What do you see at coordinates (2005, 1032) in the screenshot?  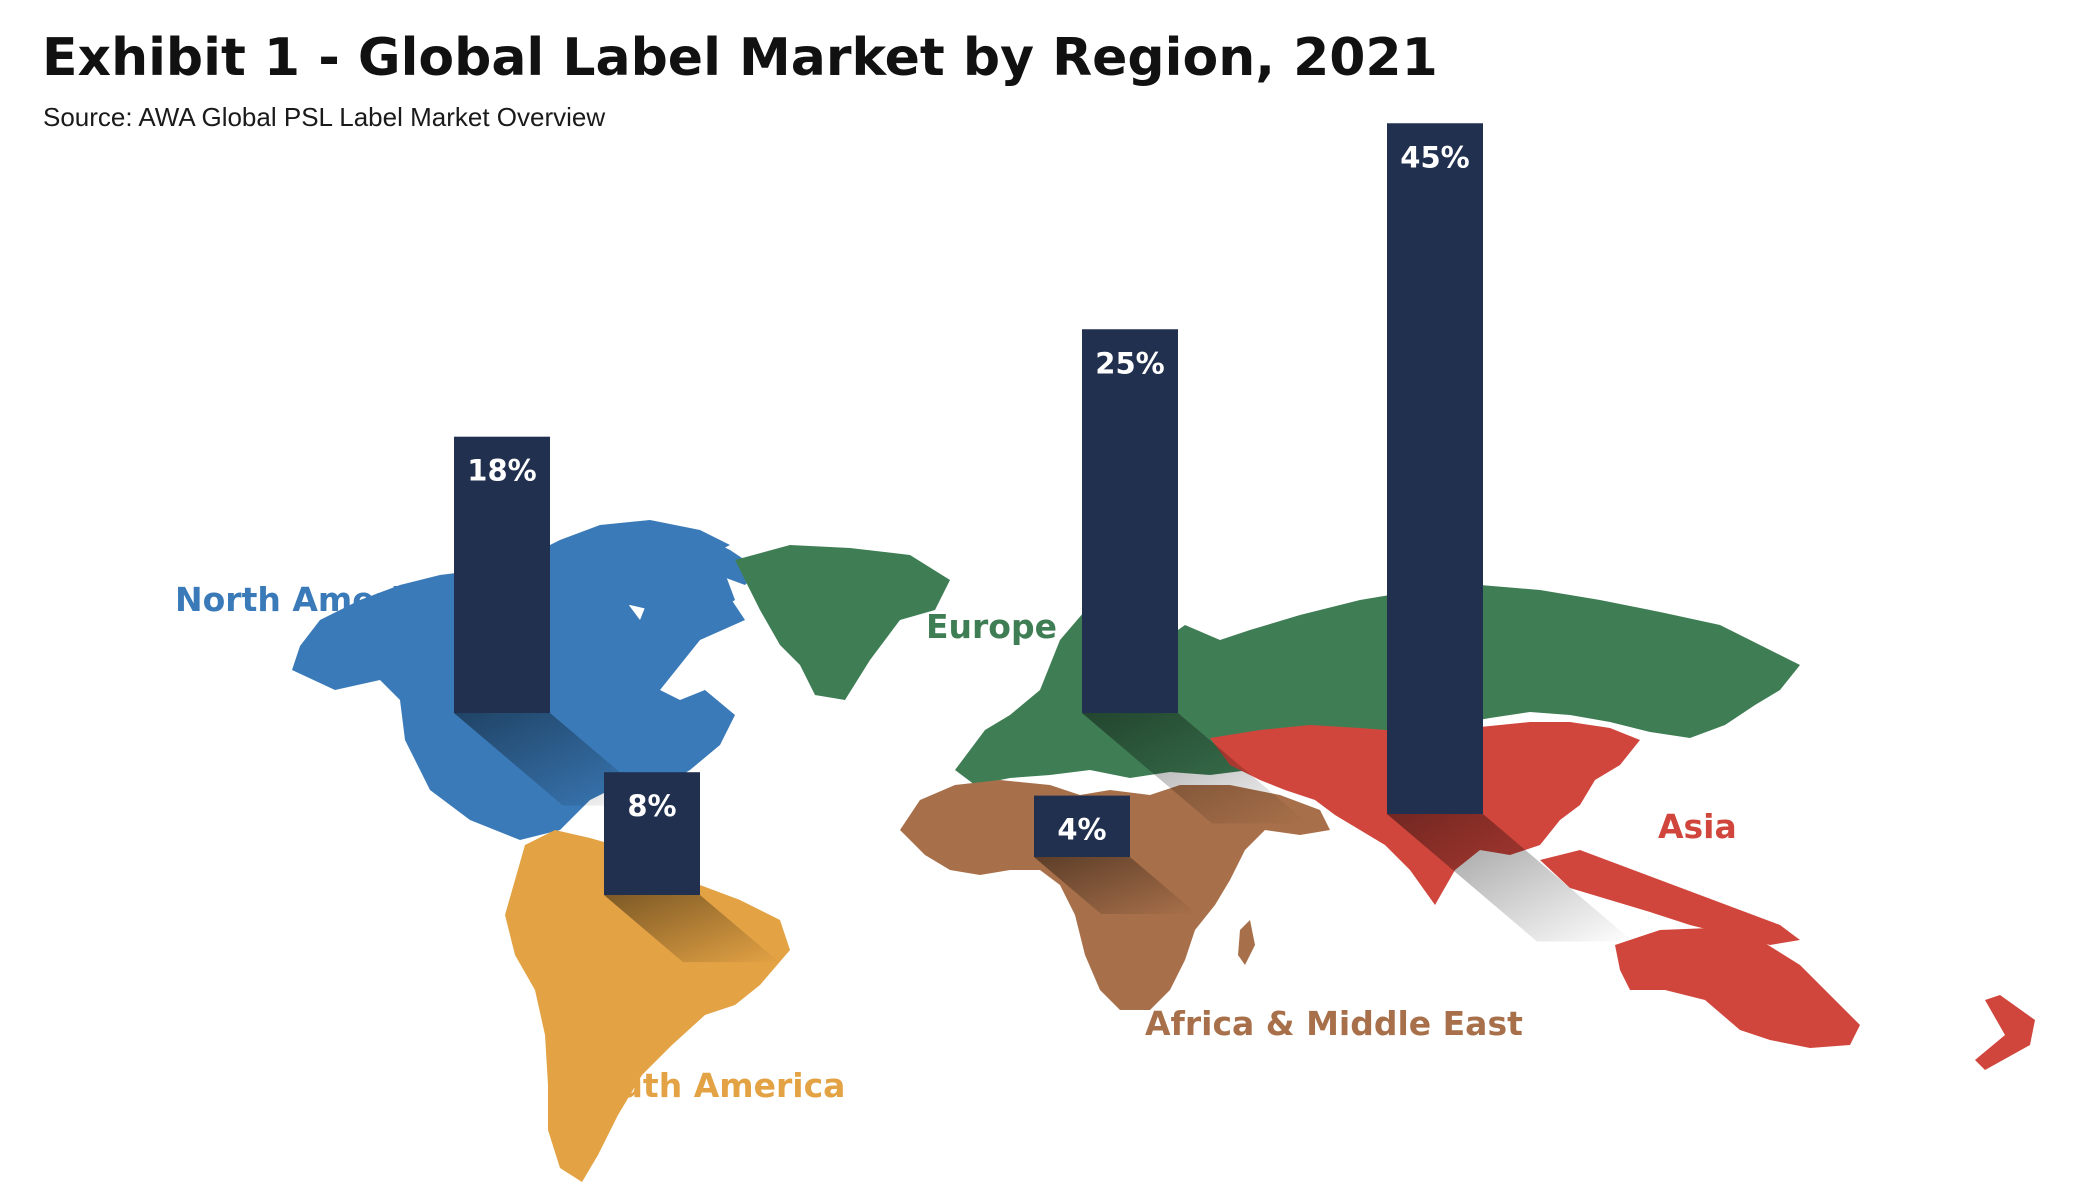 I see `region-shape-new-zealand` at bounding box center [2005, 1032].